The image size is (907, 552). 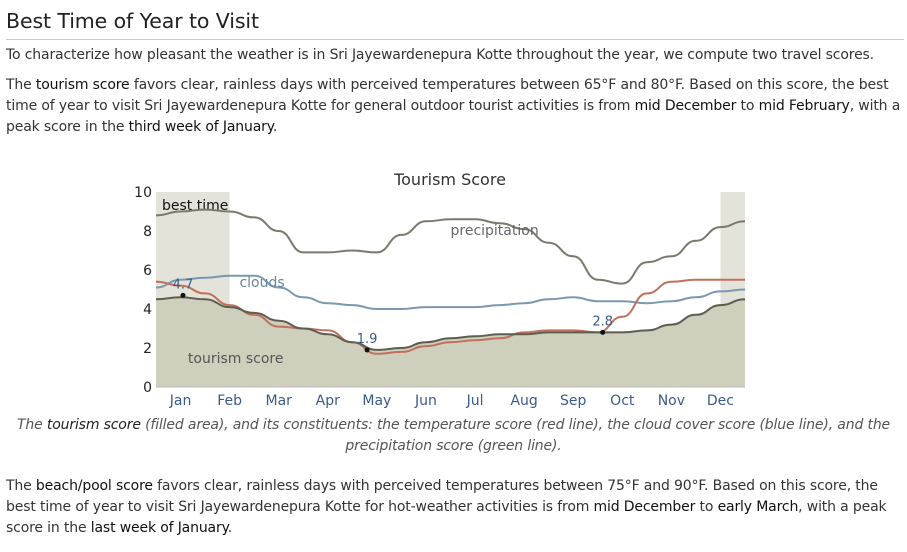 I want to click on beach-text-1: The, so click(x=21, y=486).